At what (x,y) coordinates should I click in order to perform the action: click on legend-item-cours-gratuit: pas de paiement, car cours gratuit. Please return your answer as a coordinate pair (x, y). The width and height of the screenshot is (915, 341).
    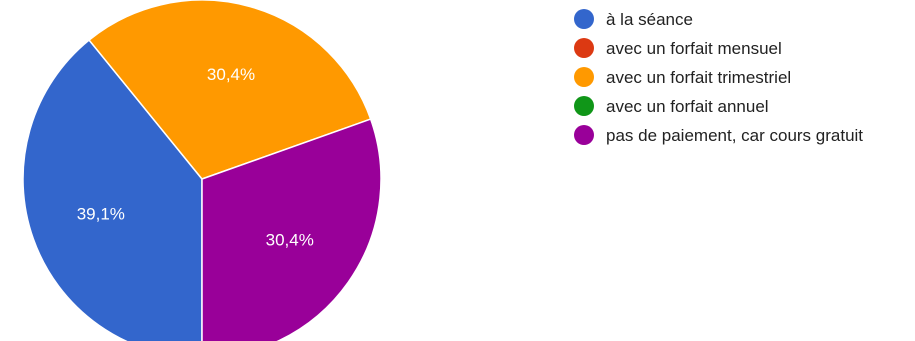
    Looking at the image, I should click on (739, 135).